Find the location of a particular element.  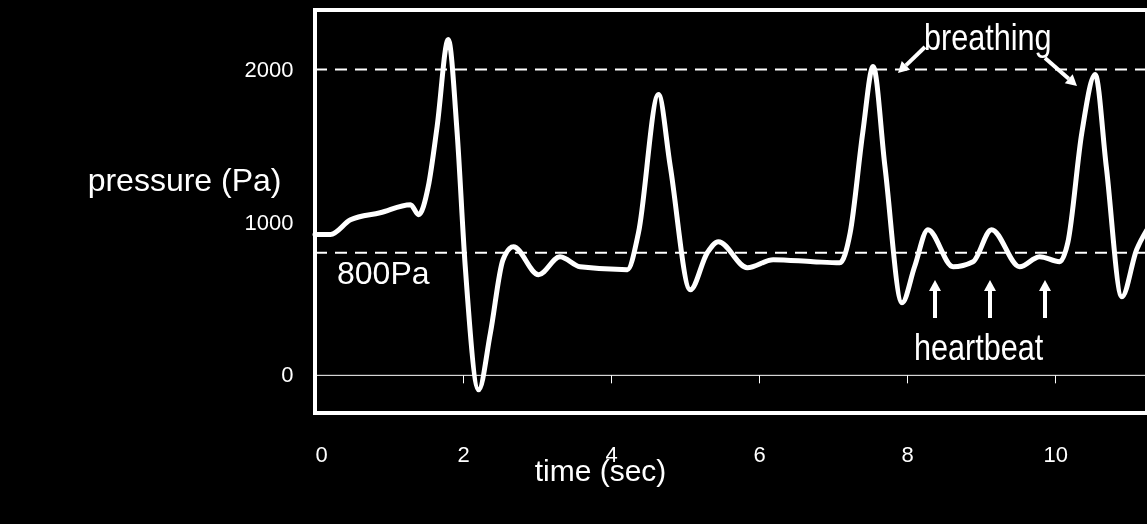

ref-line-label: 800Pa is located at coordinates (383, 272).